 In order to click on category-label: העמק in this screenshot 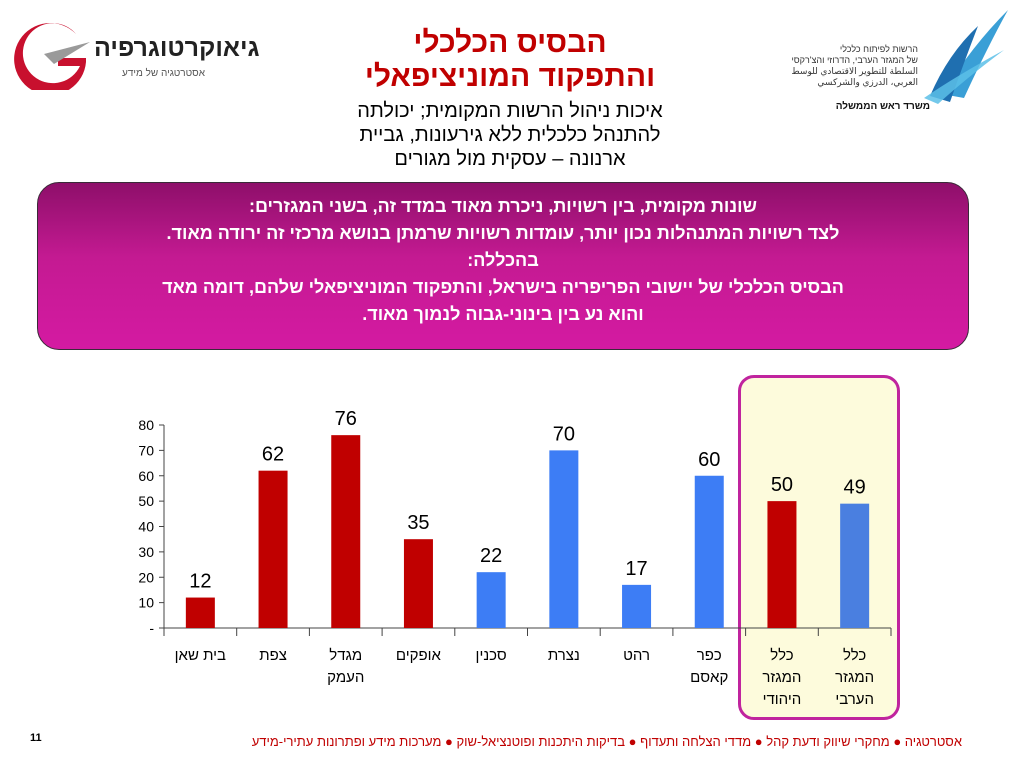, I will do `click(345, 677)`.